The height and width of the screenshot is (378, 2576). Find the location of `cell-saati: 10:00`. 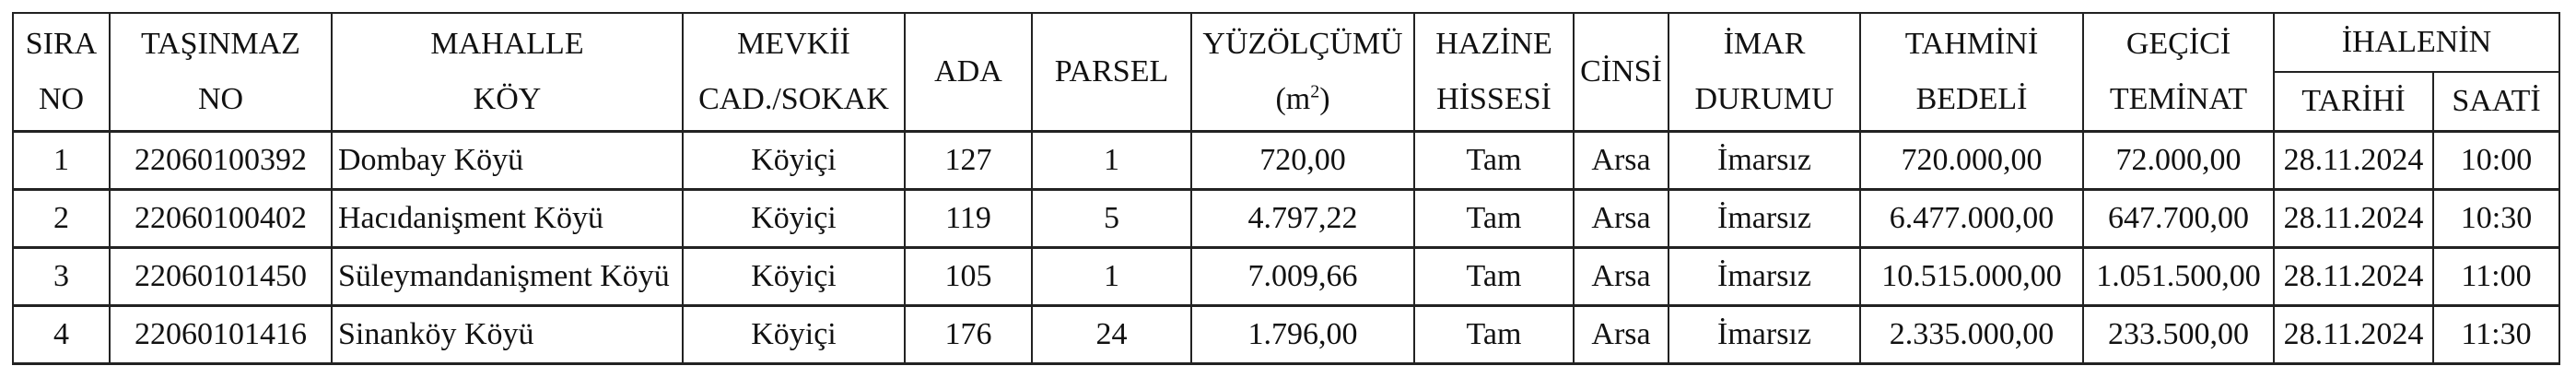

cell-saati: 10:00 is located at coordinates (2496, 161).